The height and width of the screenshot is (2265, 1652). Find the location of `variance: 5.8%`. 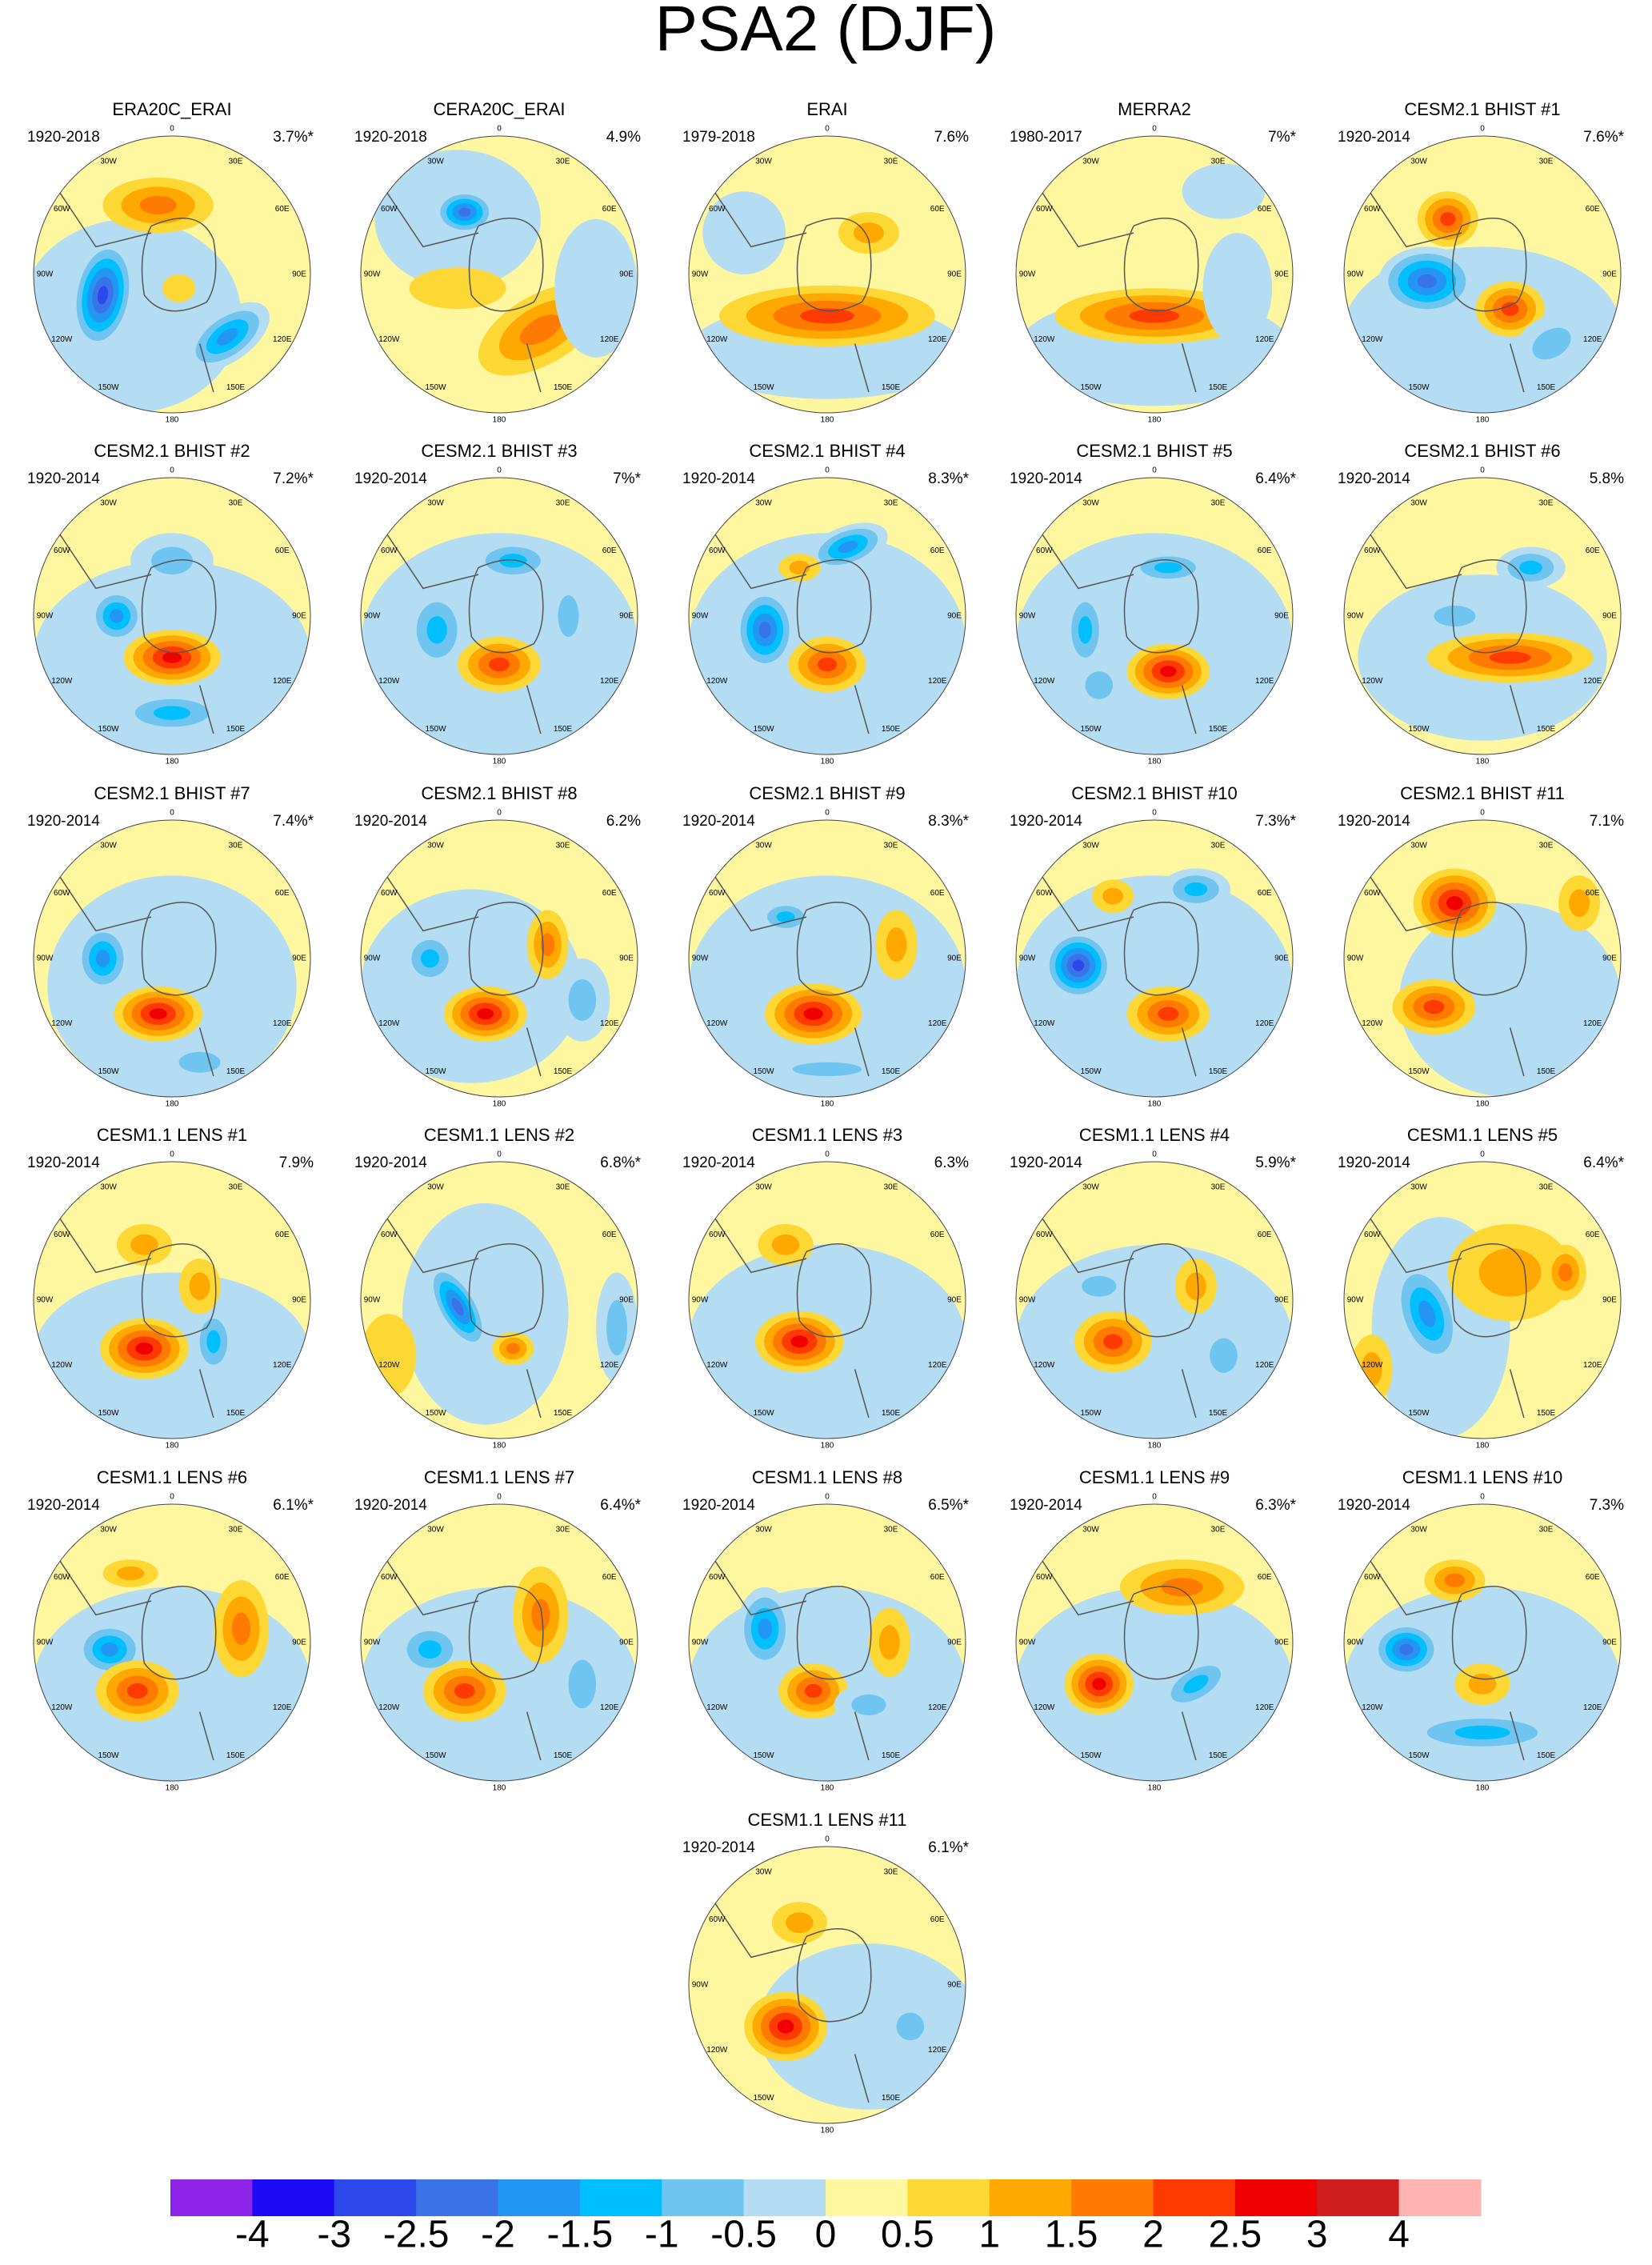

variance: 5.8% is located at coordinates (1607, 479).